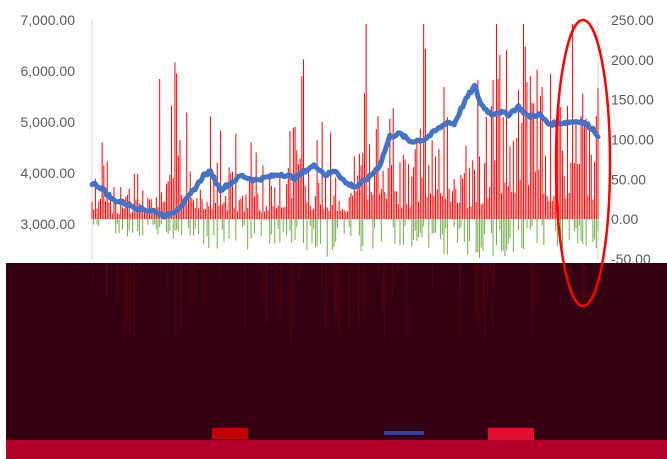  I want to click on y2-tick-label: 200.00, so click(632, 60).